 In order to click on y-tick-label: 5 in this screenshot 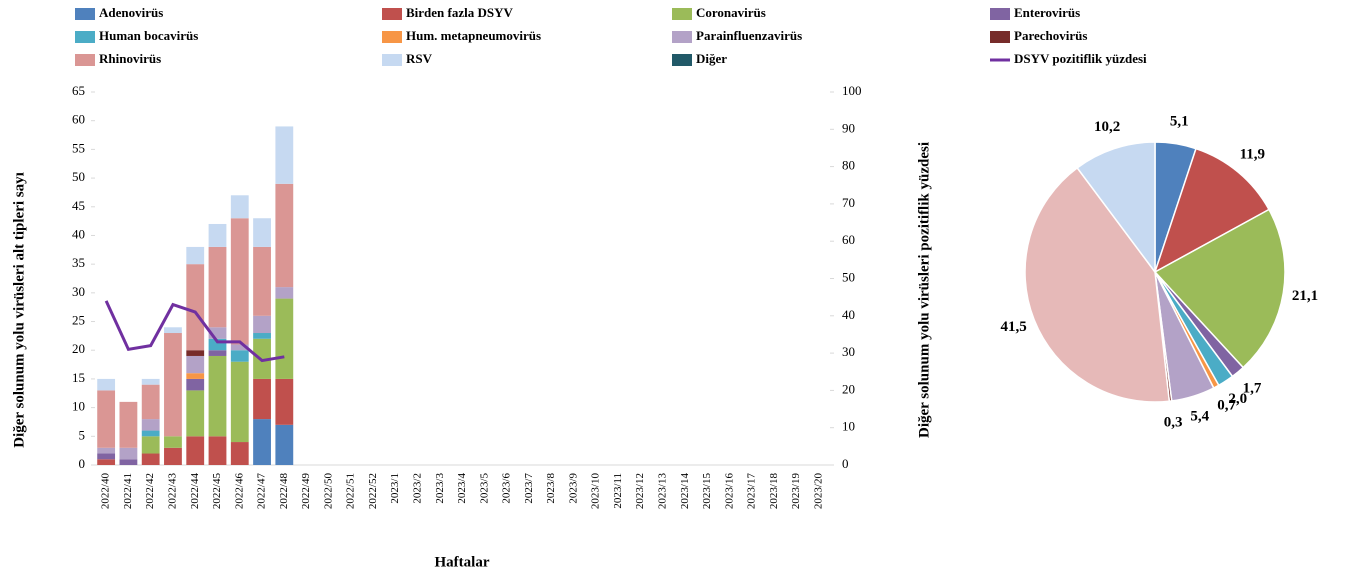, I will do `click(82, 434)`.